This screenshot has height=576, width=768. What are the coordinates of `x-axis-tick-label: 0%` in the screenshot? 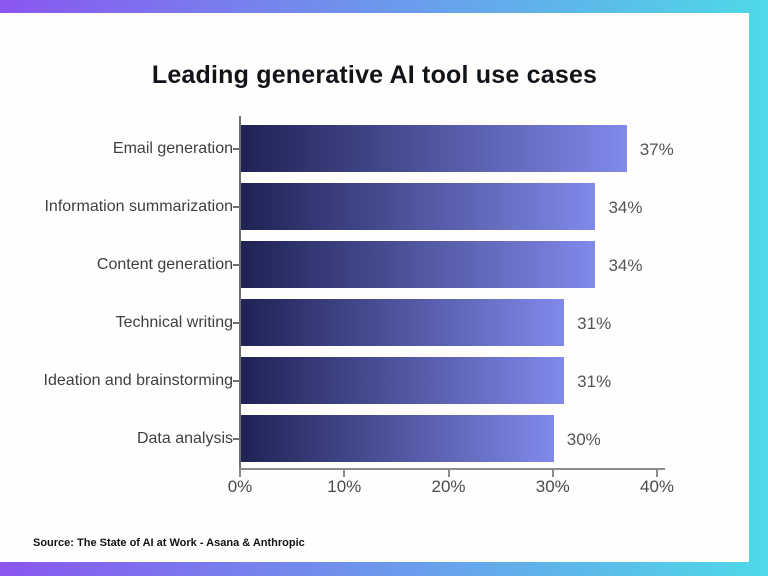 It's located at (240, 486).